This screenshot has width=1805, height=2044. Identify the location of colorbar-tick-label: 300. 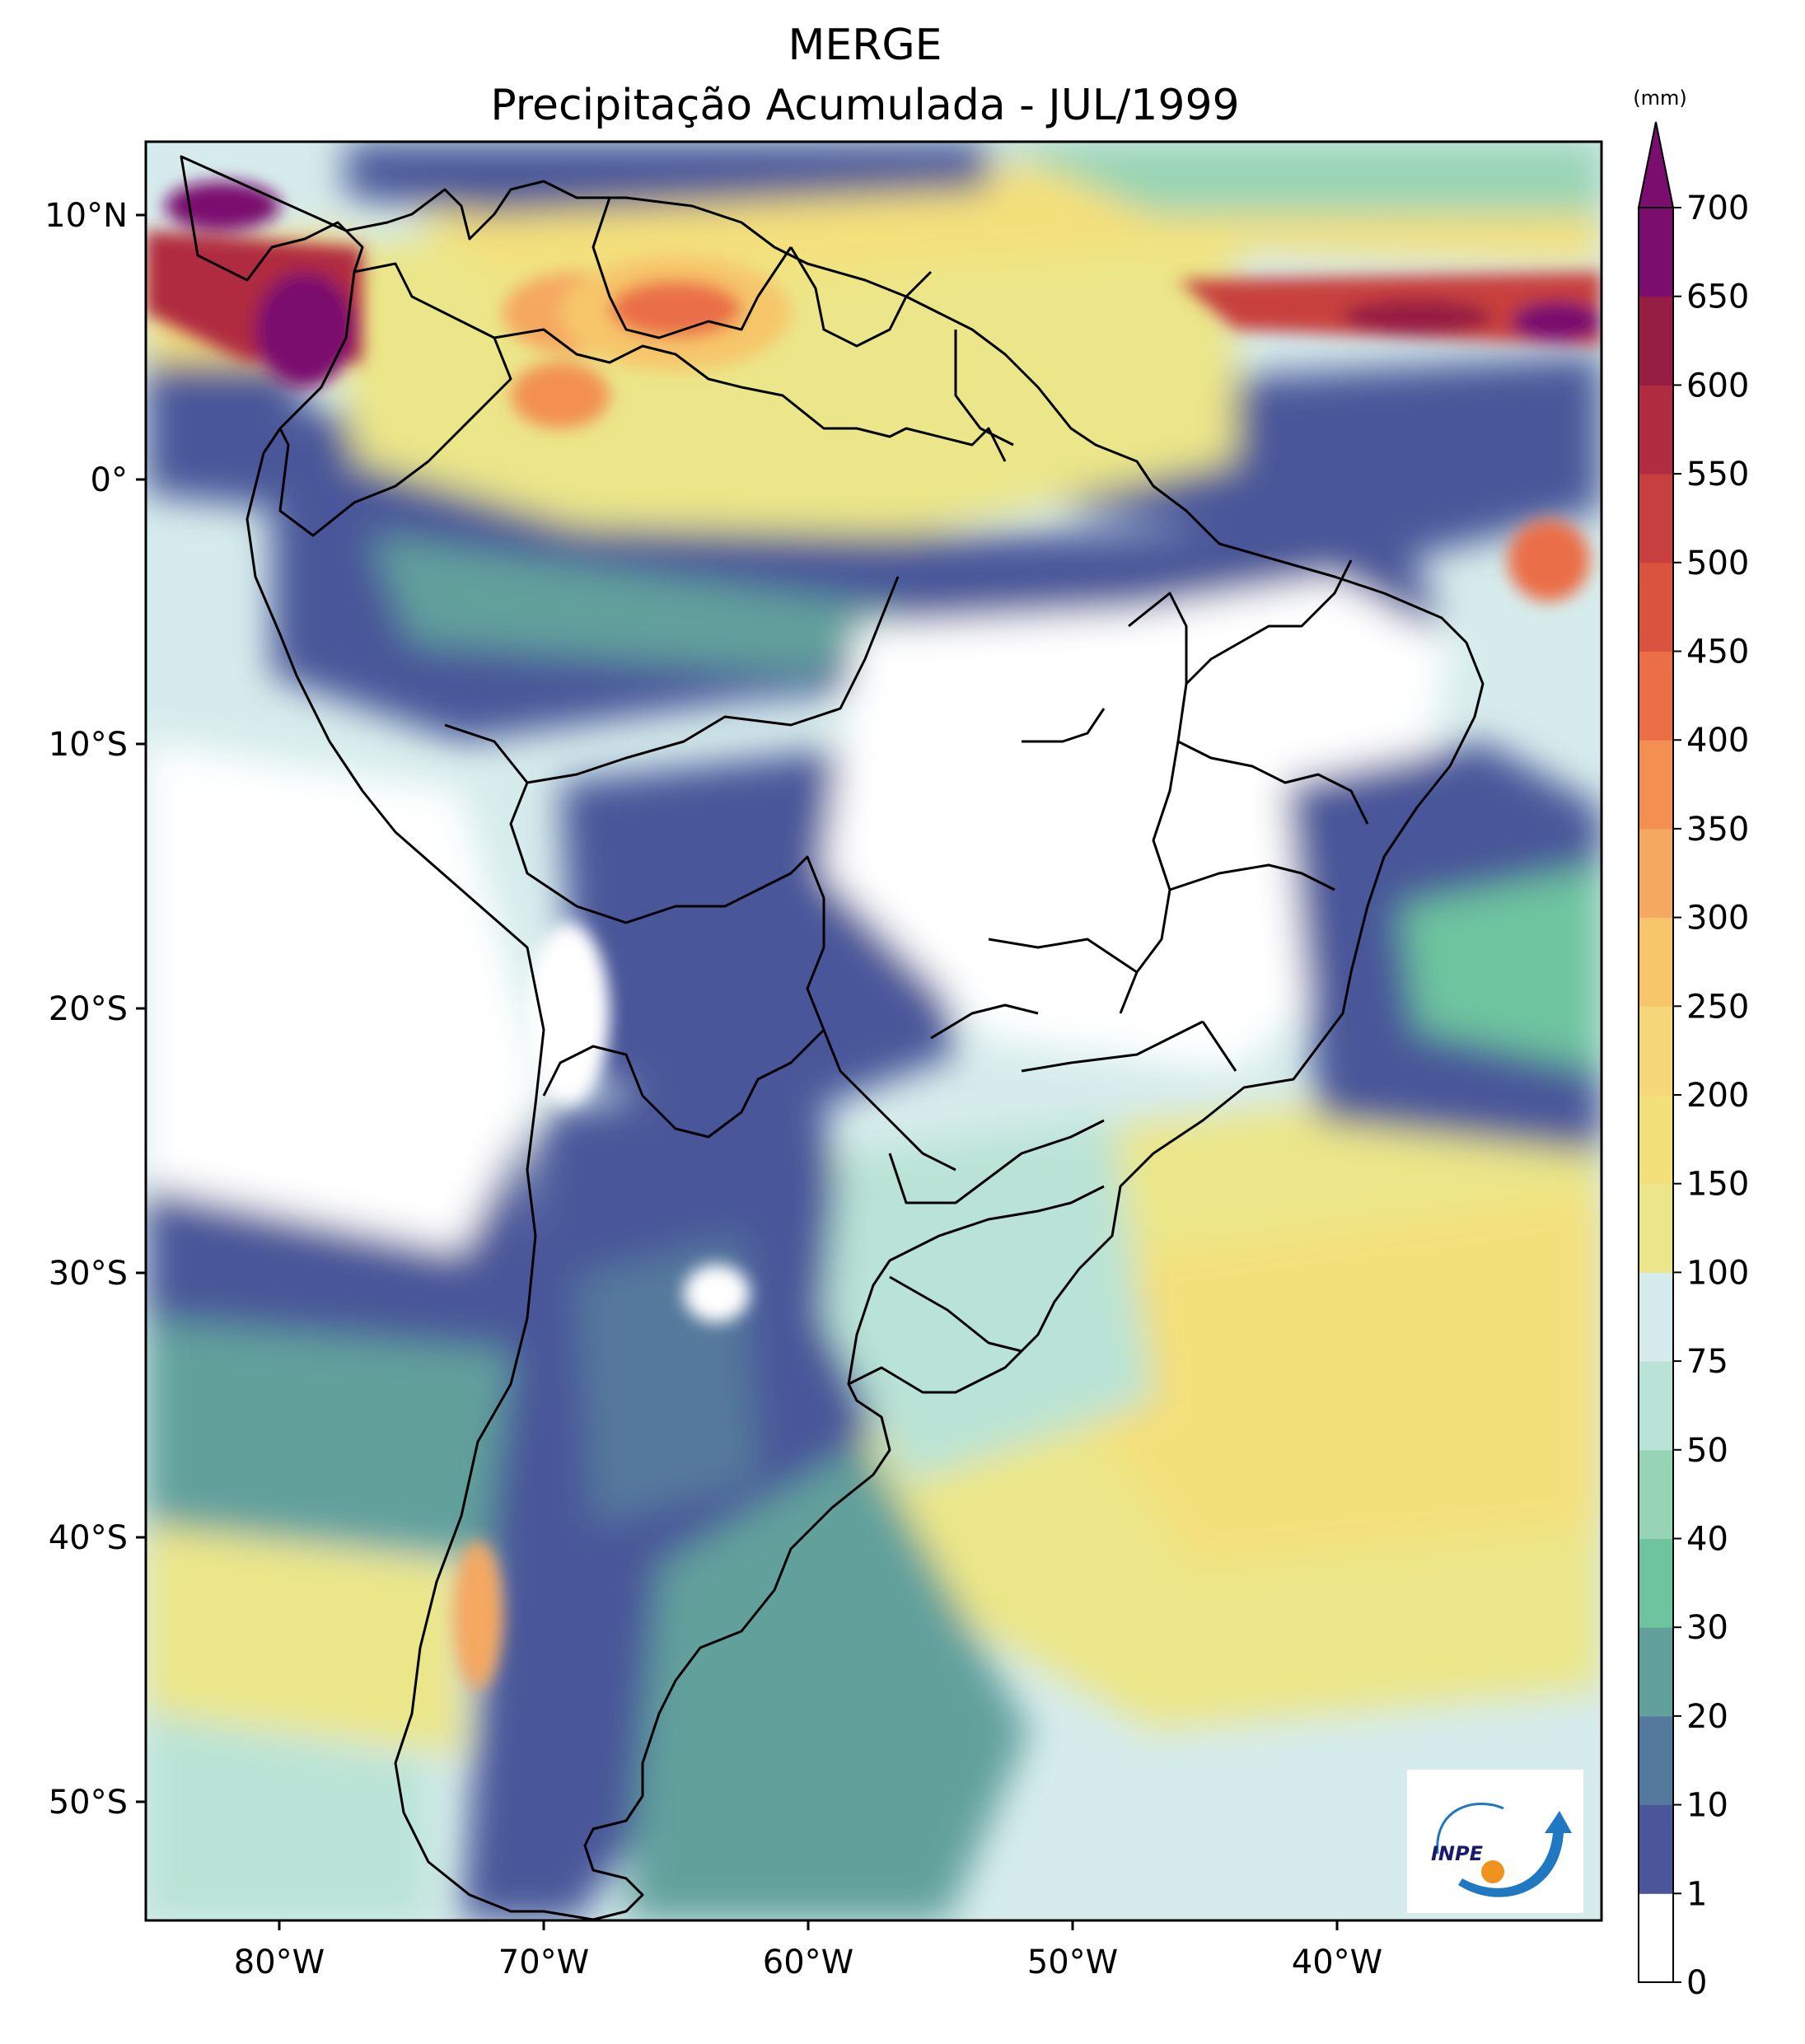
(1717, 919).